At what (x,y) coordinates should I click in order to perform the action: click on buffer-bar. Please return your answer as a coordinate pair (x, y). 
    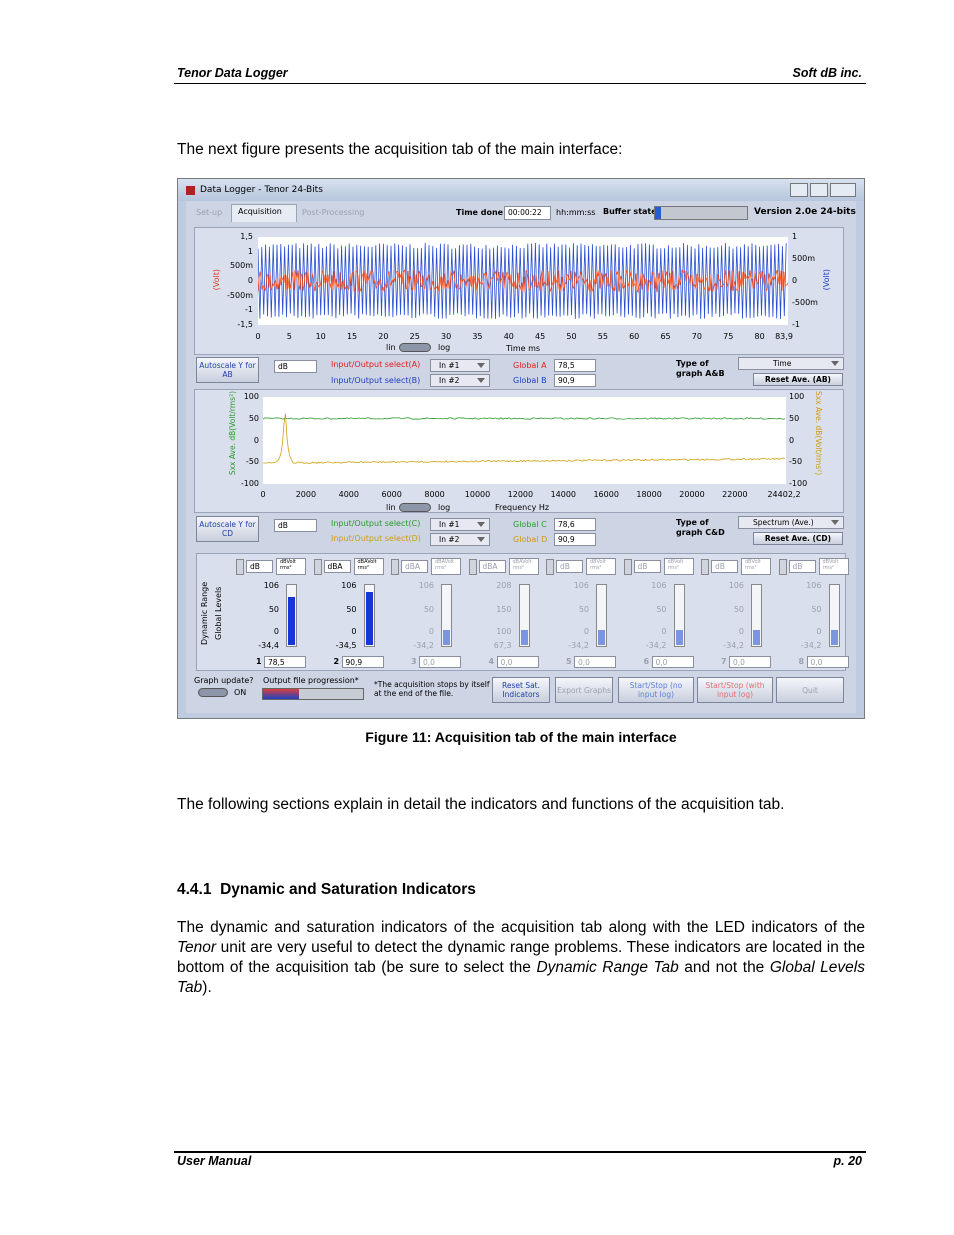
    Looking at the image, I should click on (701, 213).